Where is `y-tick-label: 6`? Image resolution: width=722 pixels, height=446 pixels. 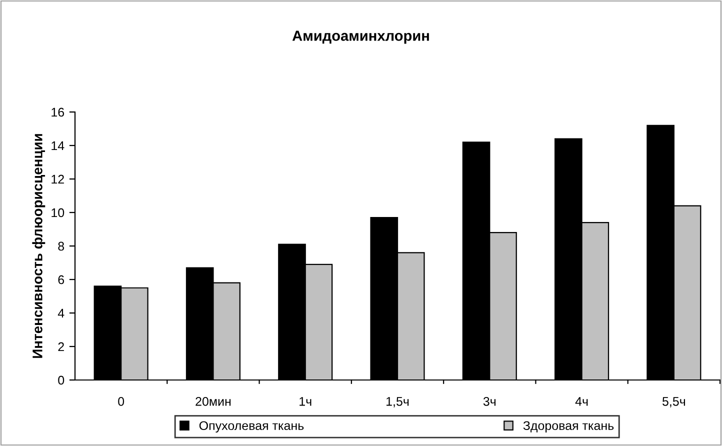 y-tick-label: 6 is located at coordinates (61, 279).